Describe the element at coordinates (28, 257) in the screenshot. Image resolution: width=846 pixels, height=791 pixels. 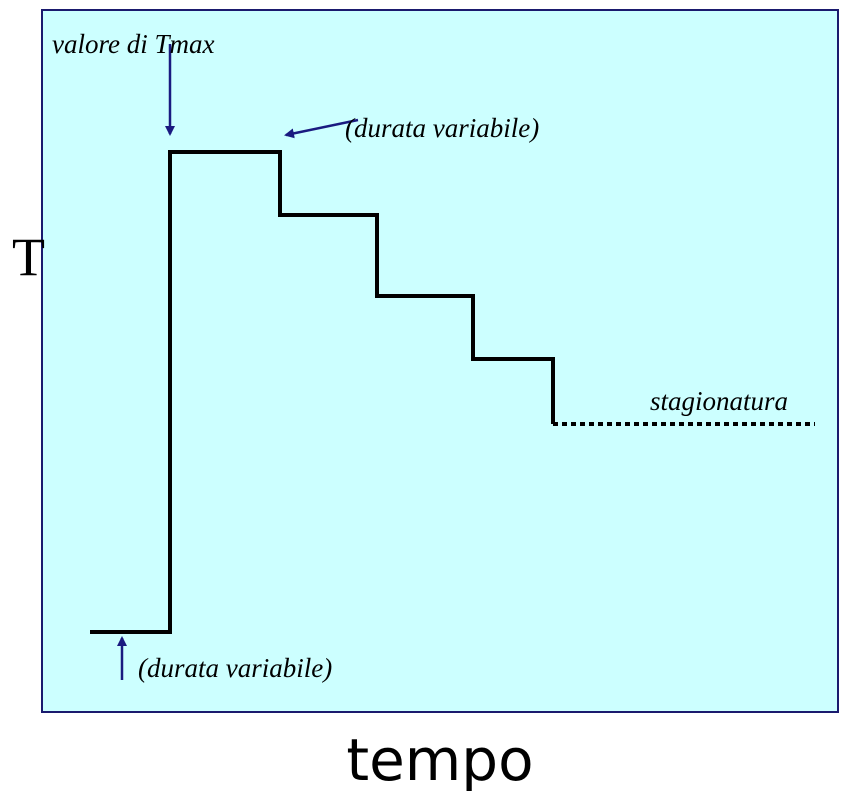
I see `y-axis-label: T` at that location.